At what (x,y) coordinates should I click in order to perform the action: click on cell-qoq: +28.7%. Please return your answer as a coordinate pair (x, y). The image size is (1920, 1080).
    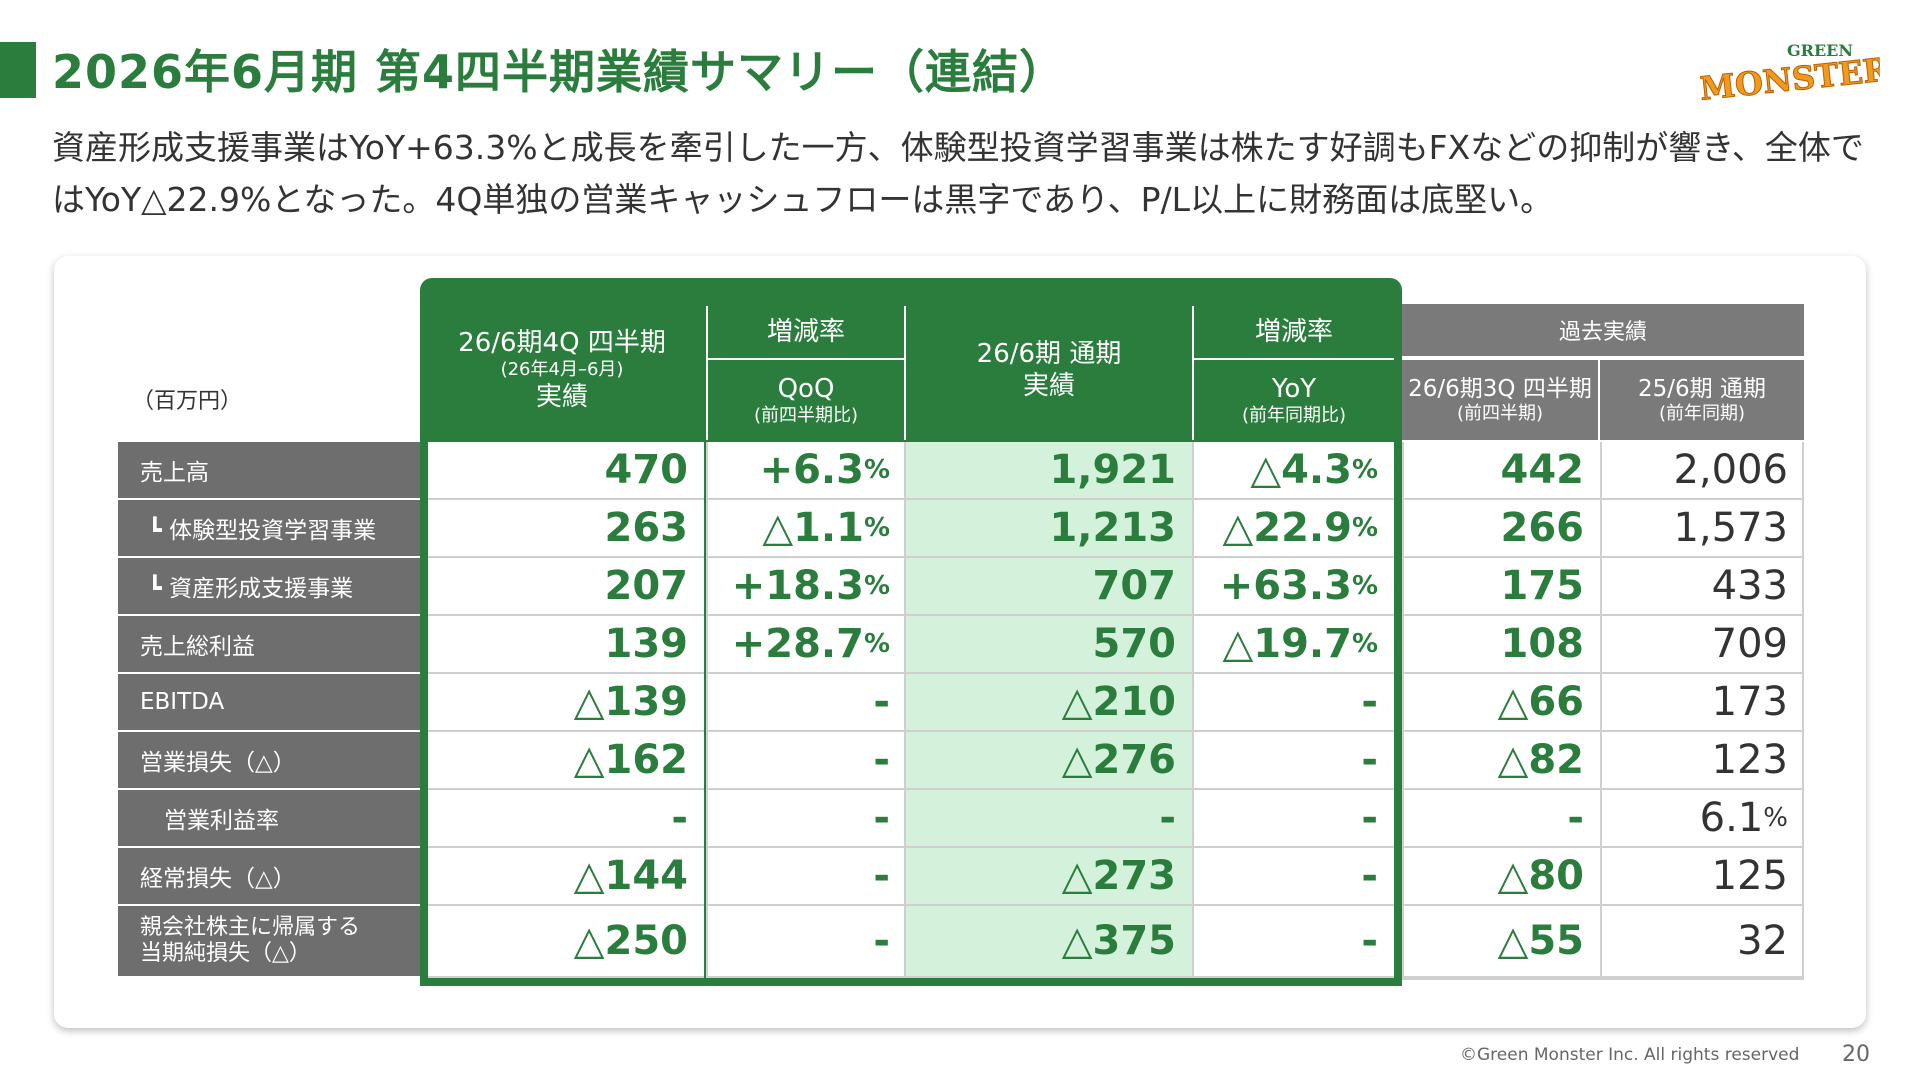
    Looking at the image, I should click on (806, 645).